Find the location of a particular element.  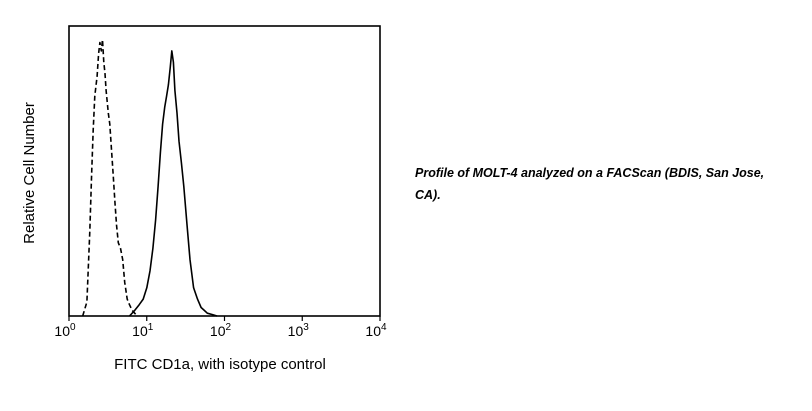

x-tick-label: 10² is located at coordinates (221, 330).